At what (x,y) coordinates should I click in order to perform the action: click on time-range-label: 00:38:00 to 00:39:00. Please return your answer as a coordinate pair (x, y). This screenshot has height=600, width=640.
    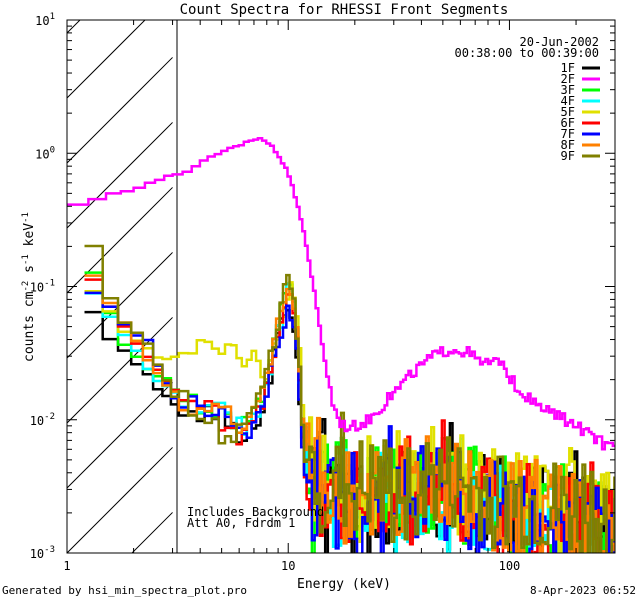
    Looking at the image, I should click on (527, 53).